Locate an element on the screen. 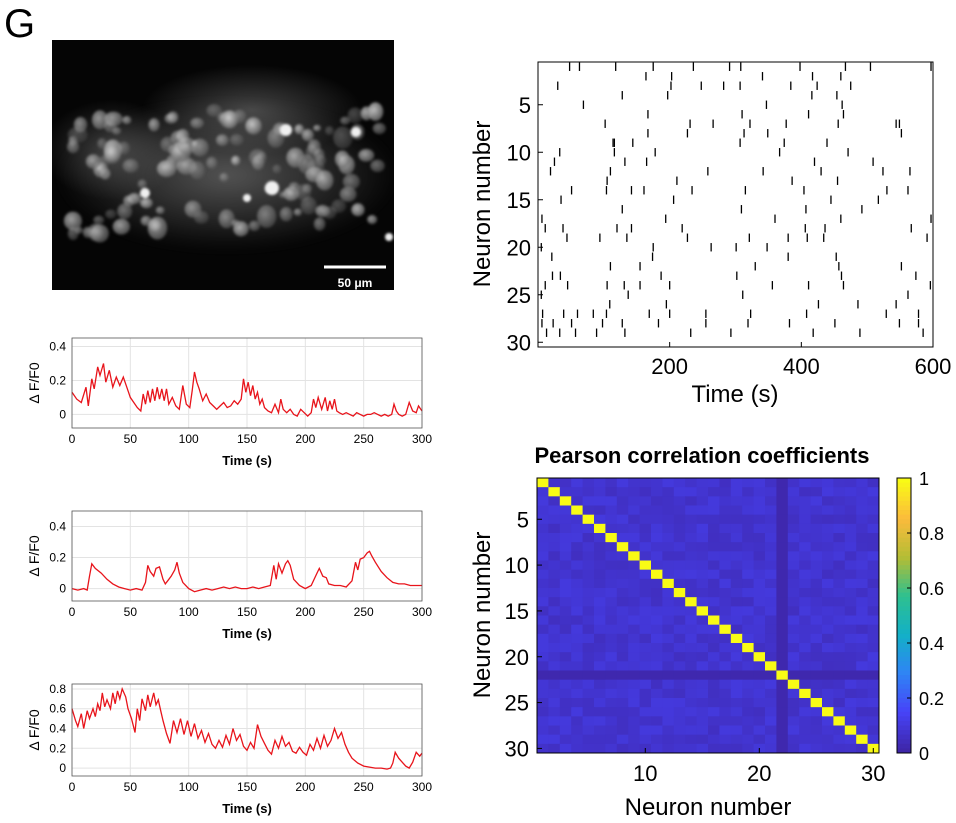 Image resolution: width=956 pixels, height=823 pixels. colorbar-tick-label: 0.8 is located at coordinates (931, 534).